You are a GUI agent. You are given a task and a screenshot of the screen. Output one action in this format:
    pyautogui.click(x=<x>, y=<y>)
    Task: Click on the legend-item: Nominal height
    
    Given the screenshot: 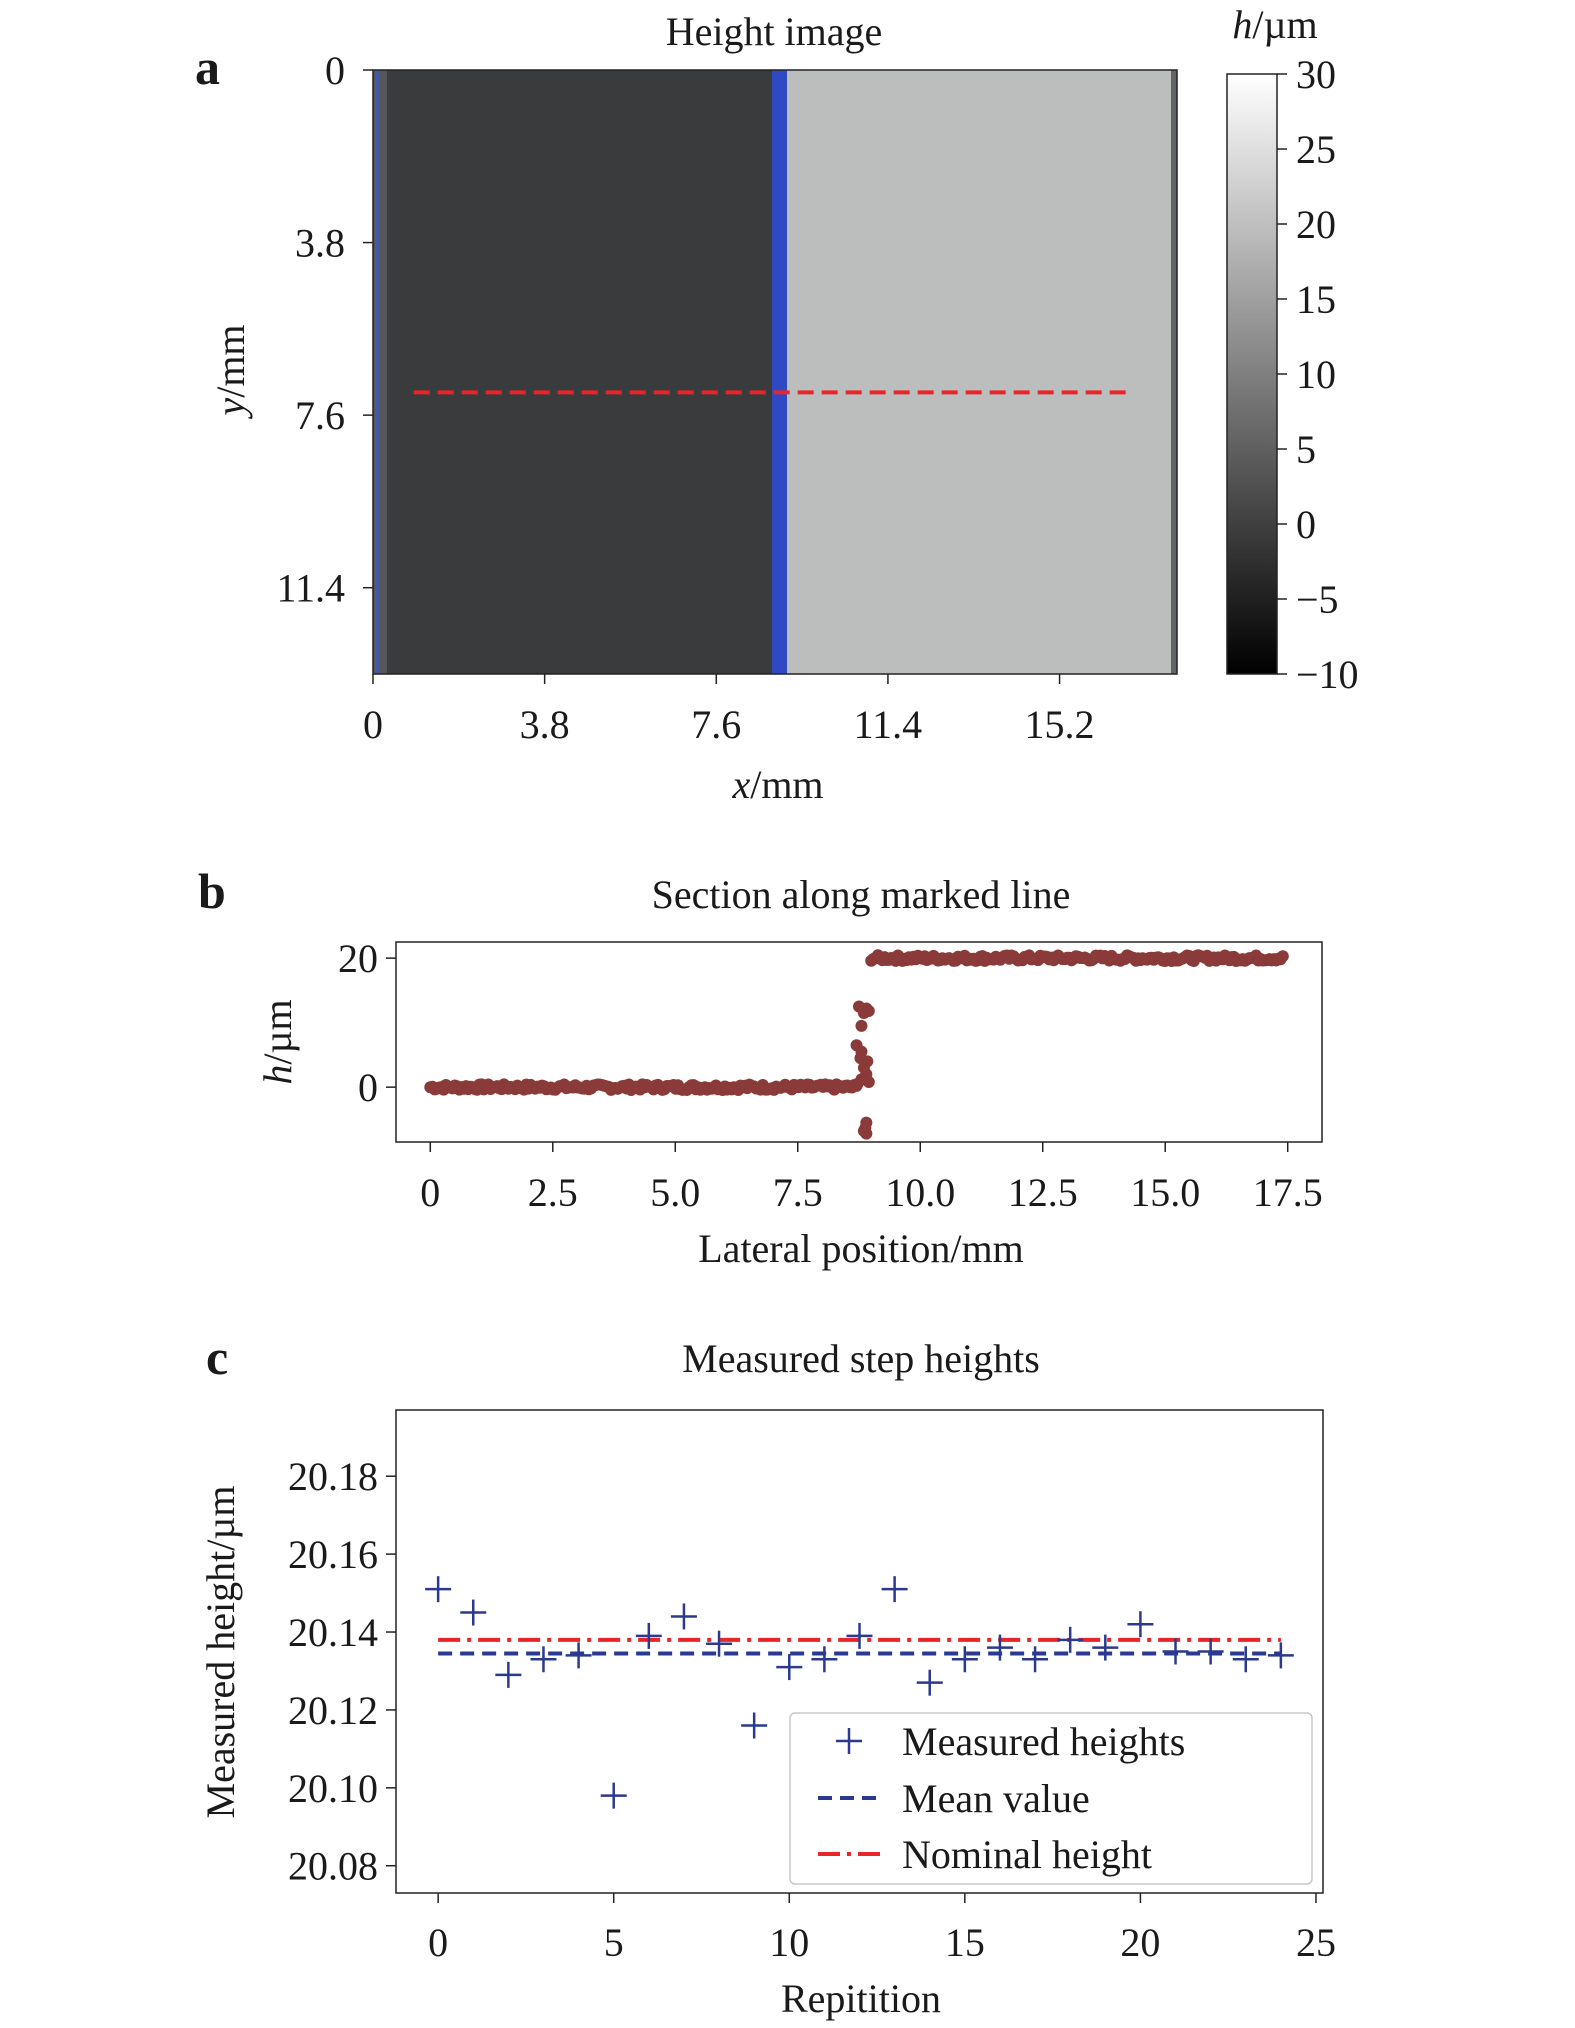 What is the action you would take?
    pyautogui.click(x=985, y=1854)
    